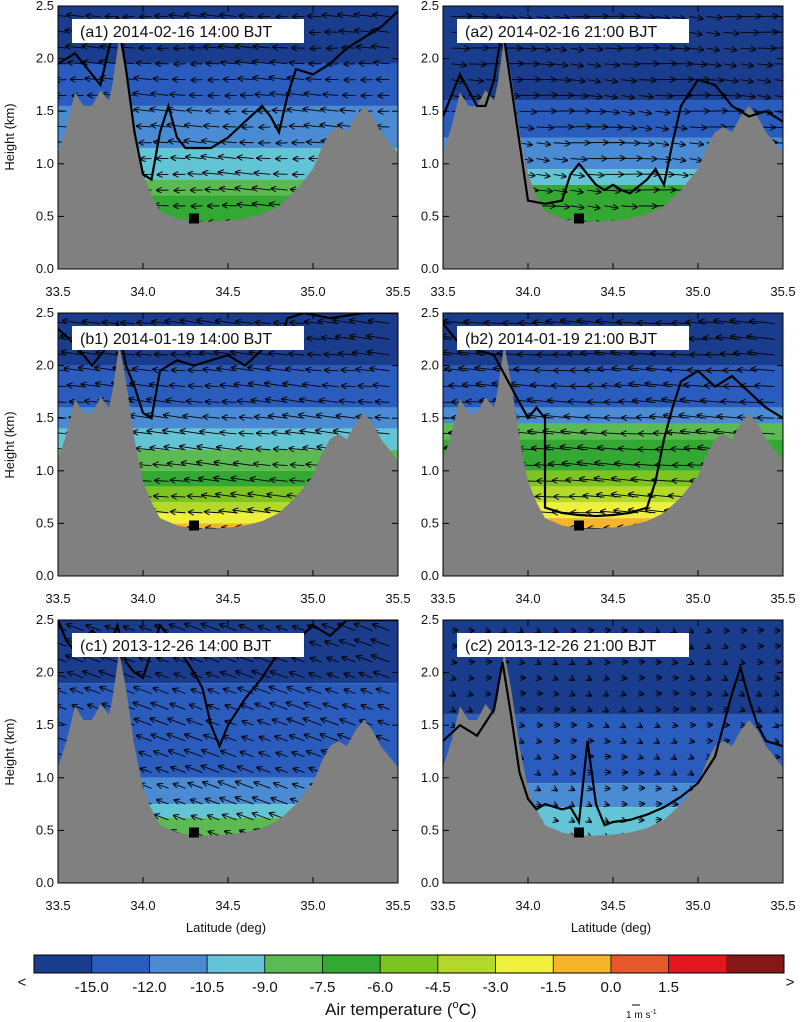 The width and height of the screenshot is (807, 1022). Describe the element at coordinates (560, 646) in the screenshot. I see `panel-title: (c2) 2013-12-26 21:00 BJT` at that location.